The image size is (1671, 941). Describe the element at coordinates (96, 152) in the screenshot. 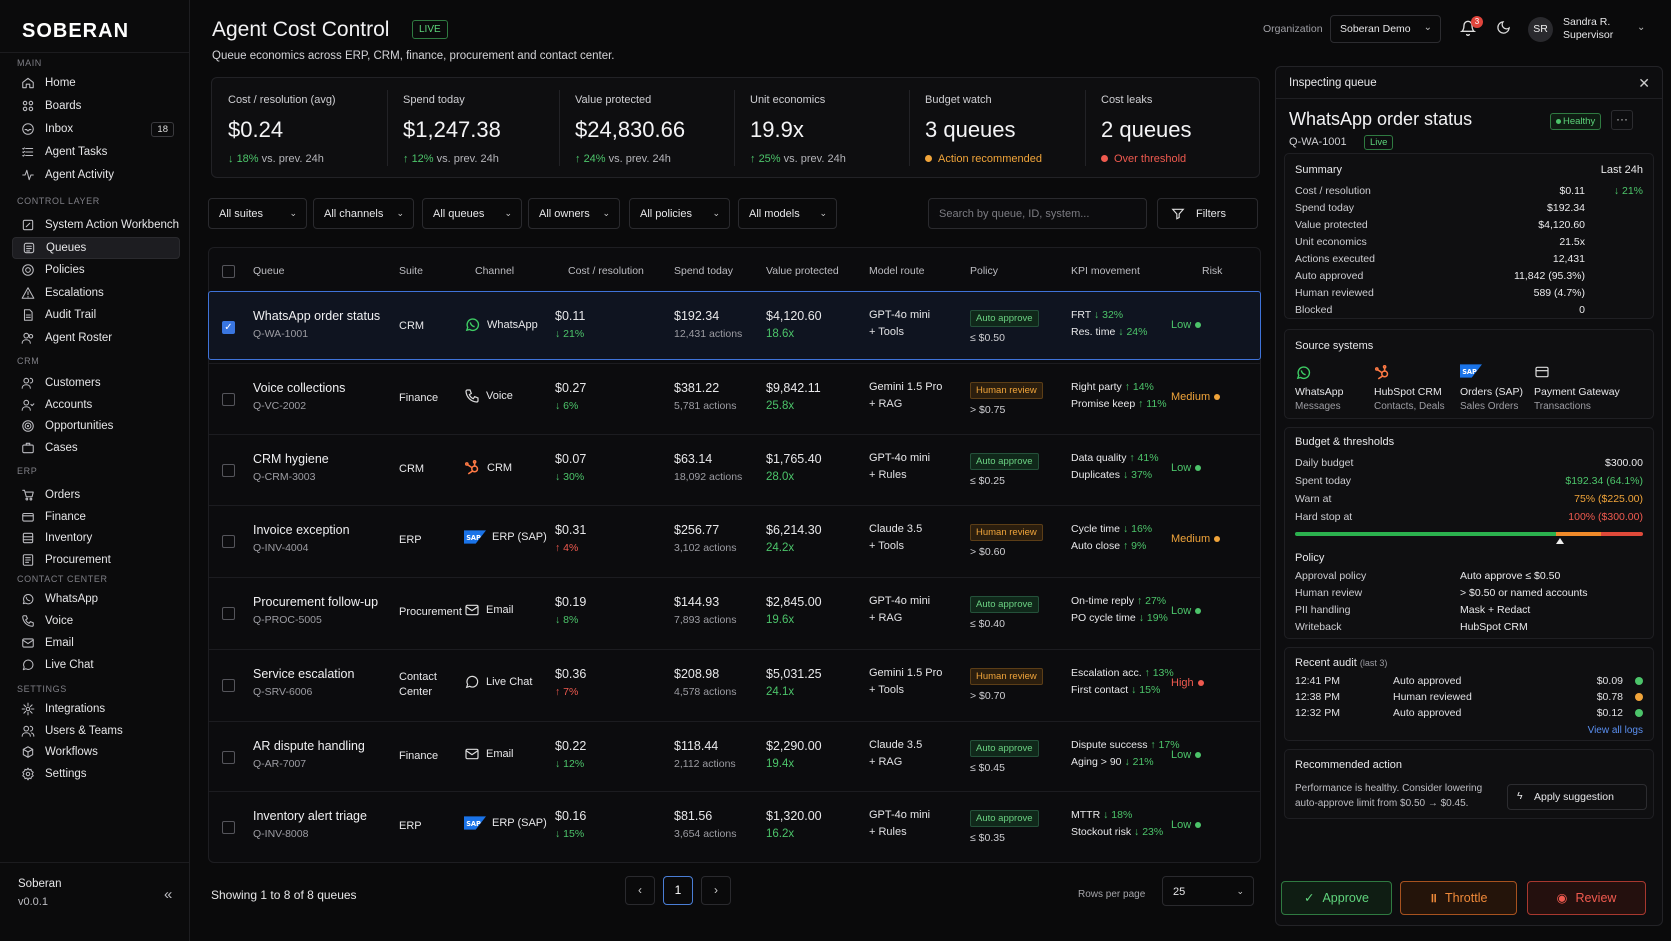

I see `sidebar-item-agent-tasks: Agent Tasks` at that location.